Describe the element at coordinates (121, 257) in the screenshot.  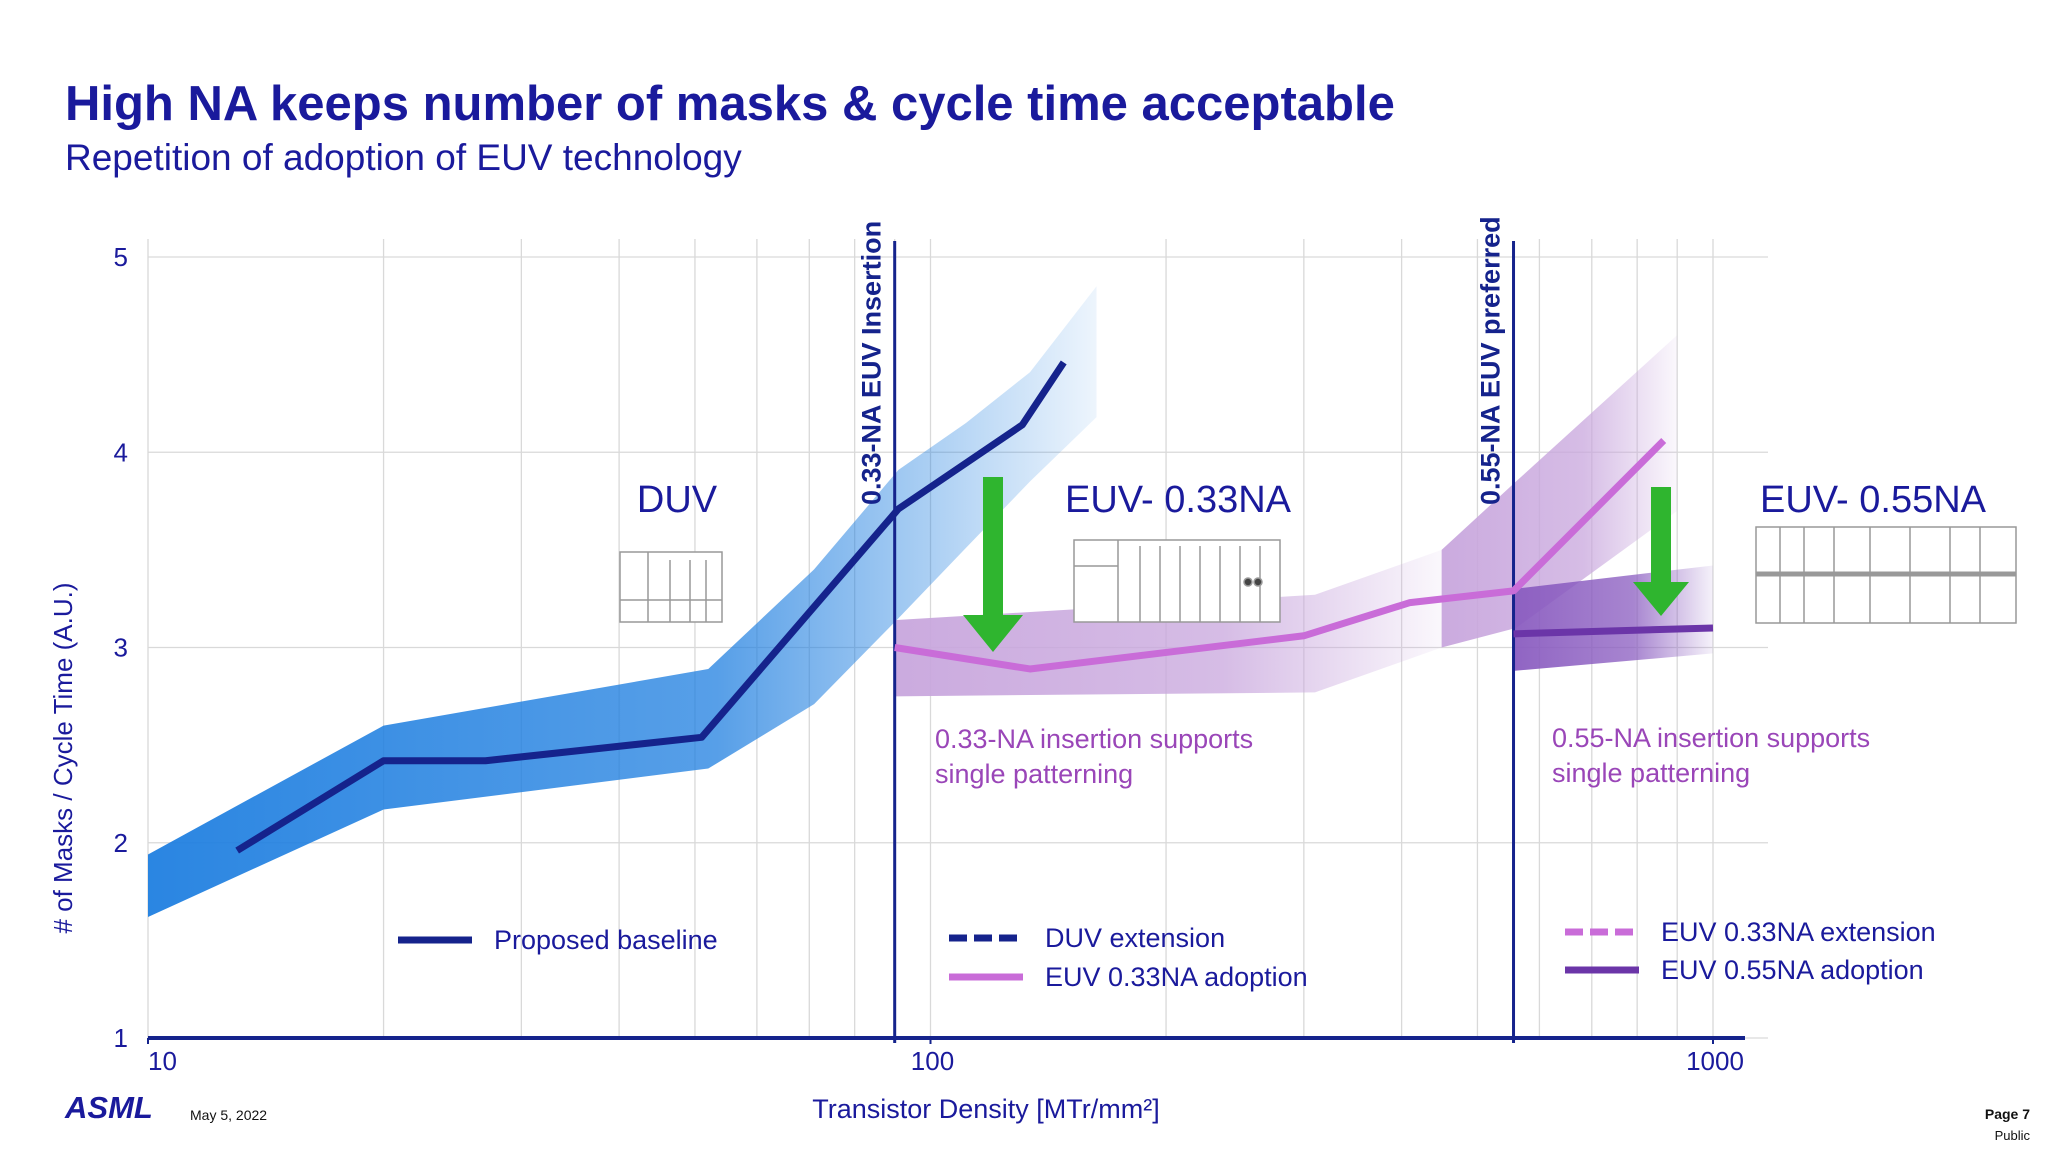
I see `y-tick-label: 5` at that location.